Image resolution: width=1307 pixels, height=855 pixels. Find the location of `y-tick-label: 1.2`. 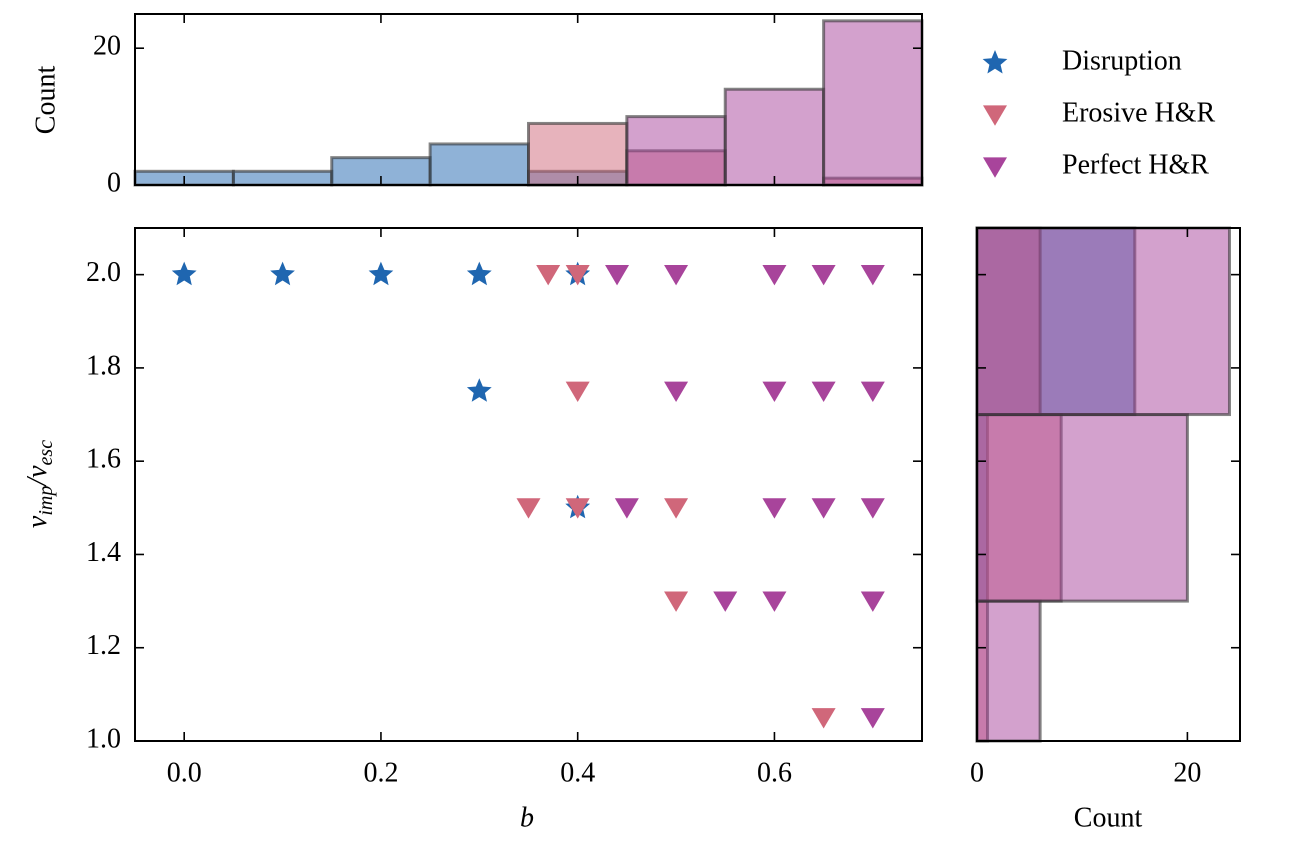

y-tick-label: 1.2 is located at coordinates (103, 645).